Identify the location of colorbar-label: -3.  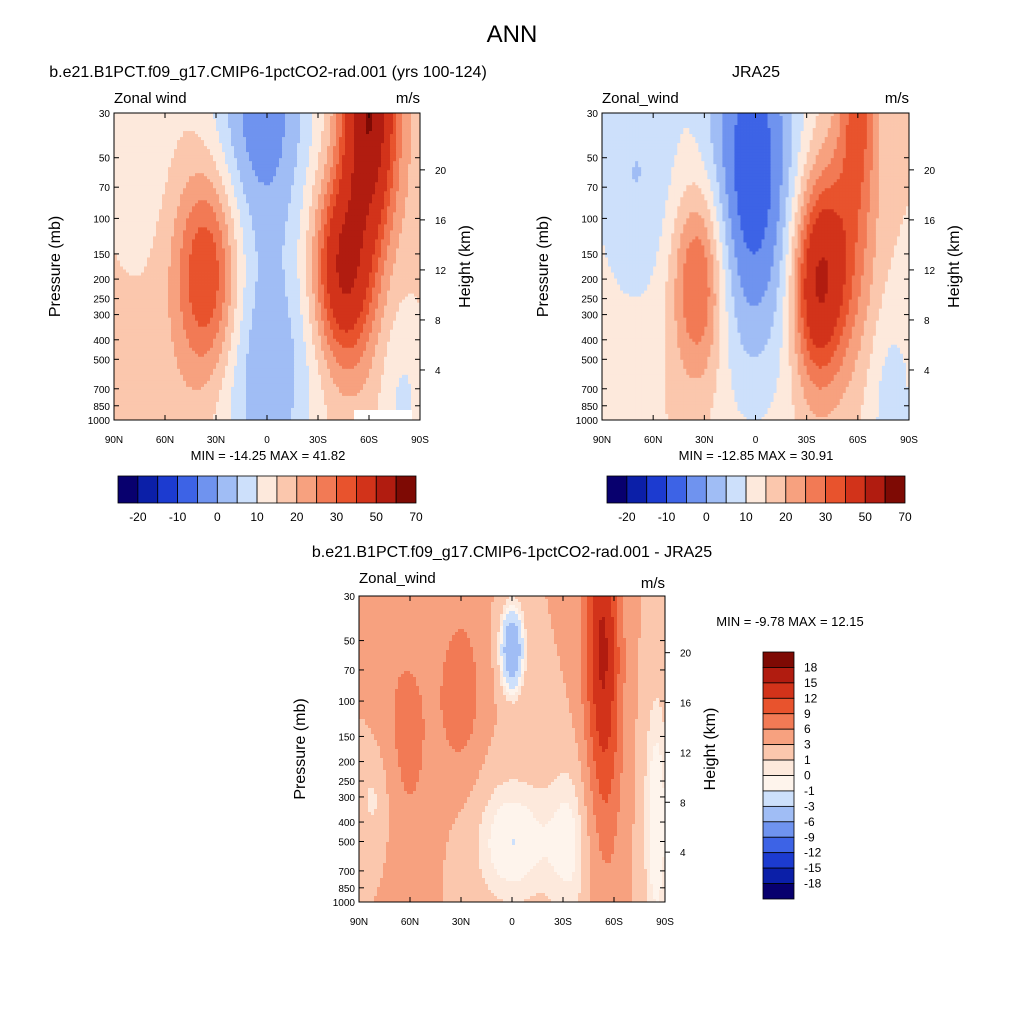
(809, 806).